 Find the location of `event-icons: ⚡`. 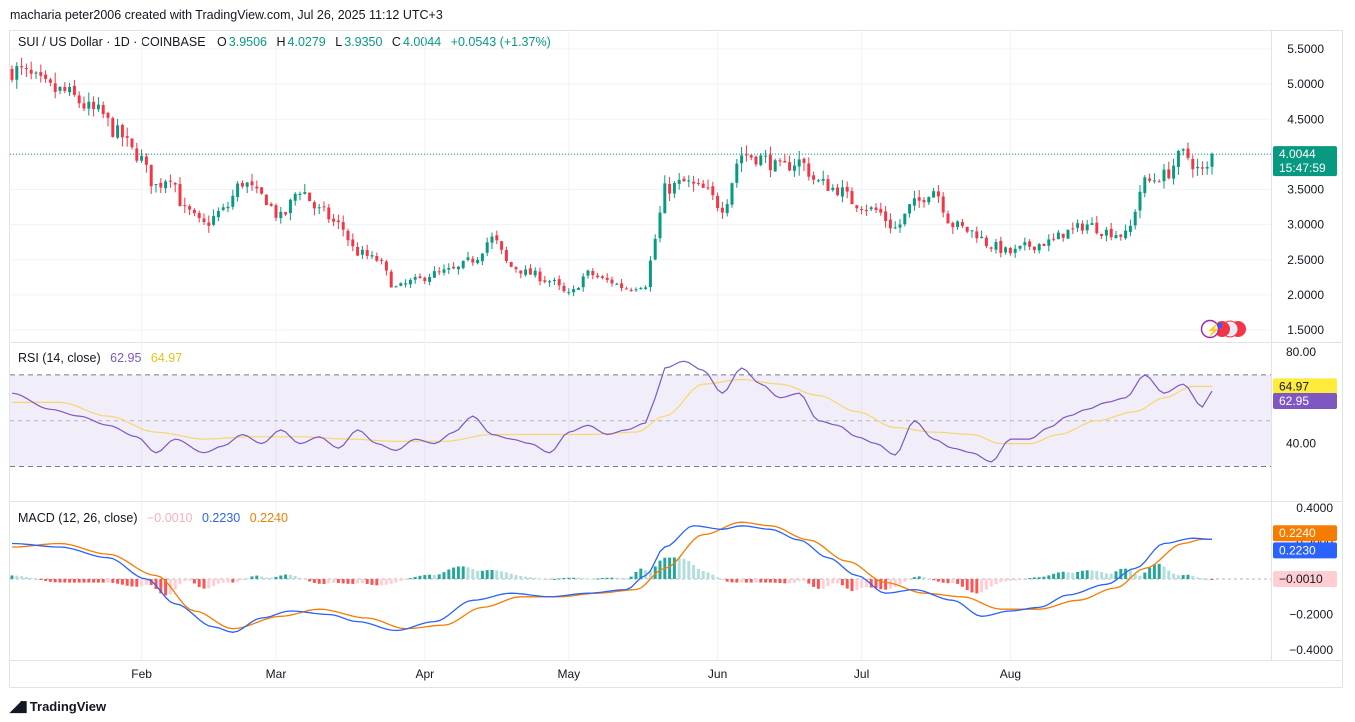

event-icons: ⚡ is located at coordinates (1223, 329).